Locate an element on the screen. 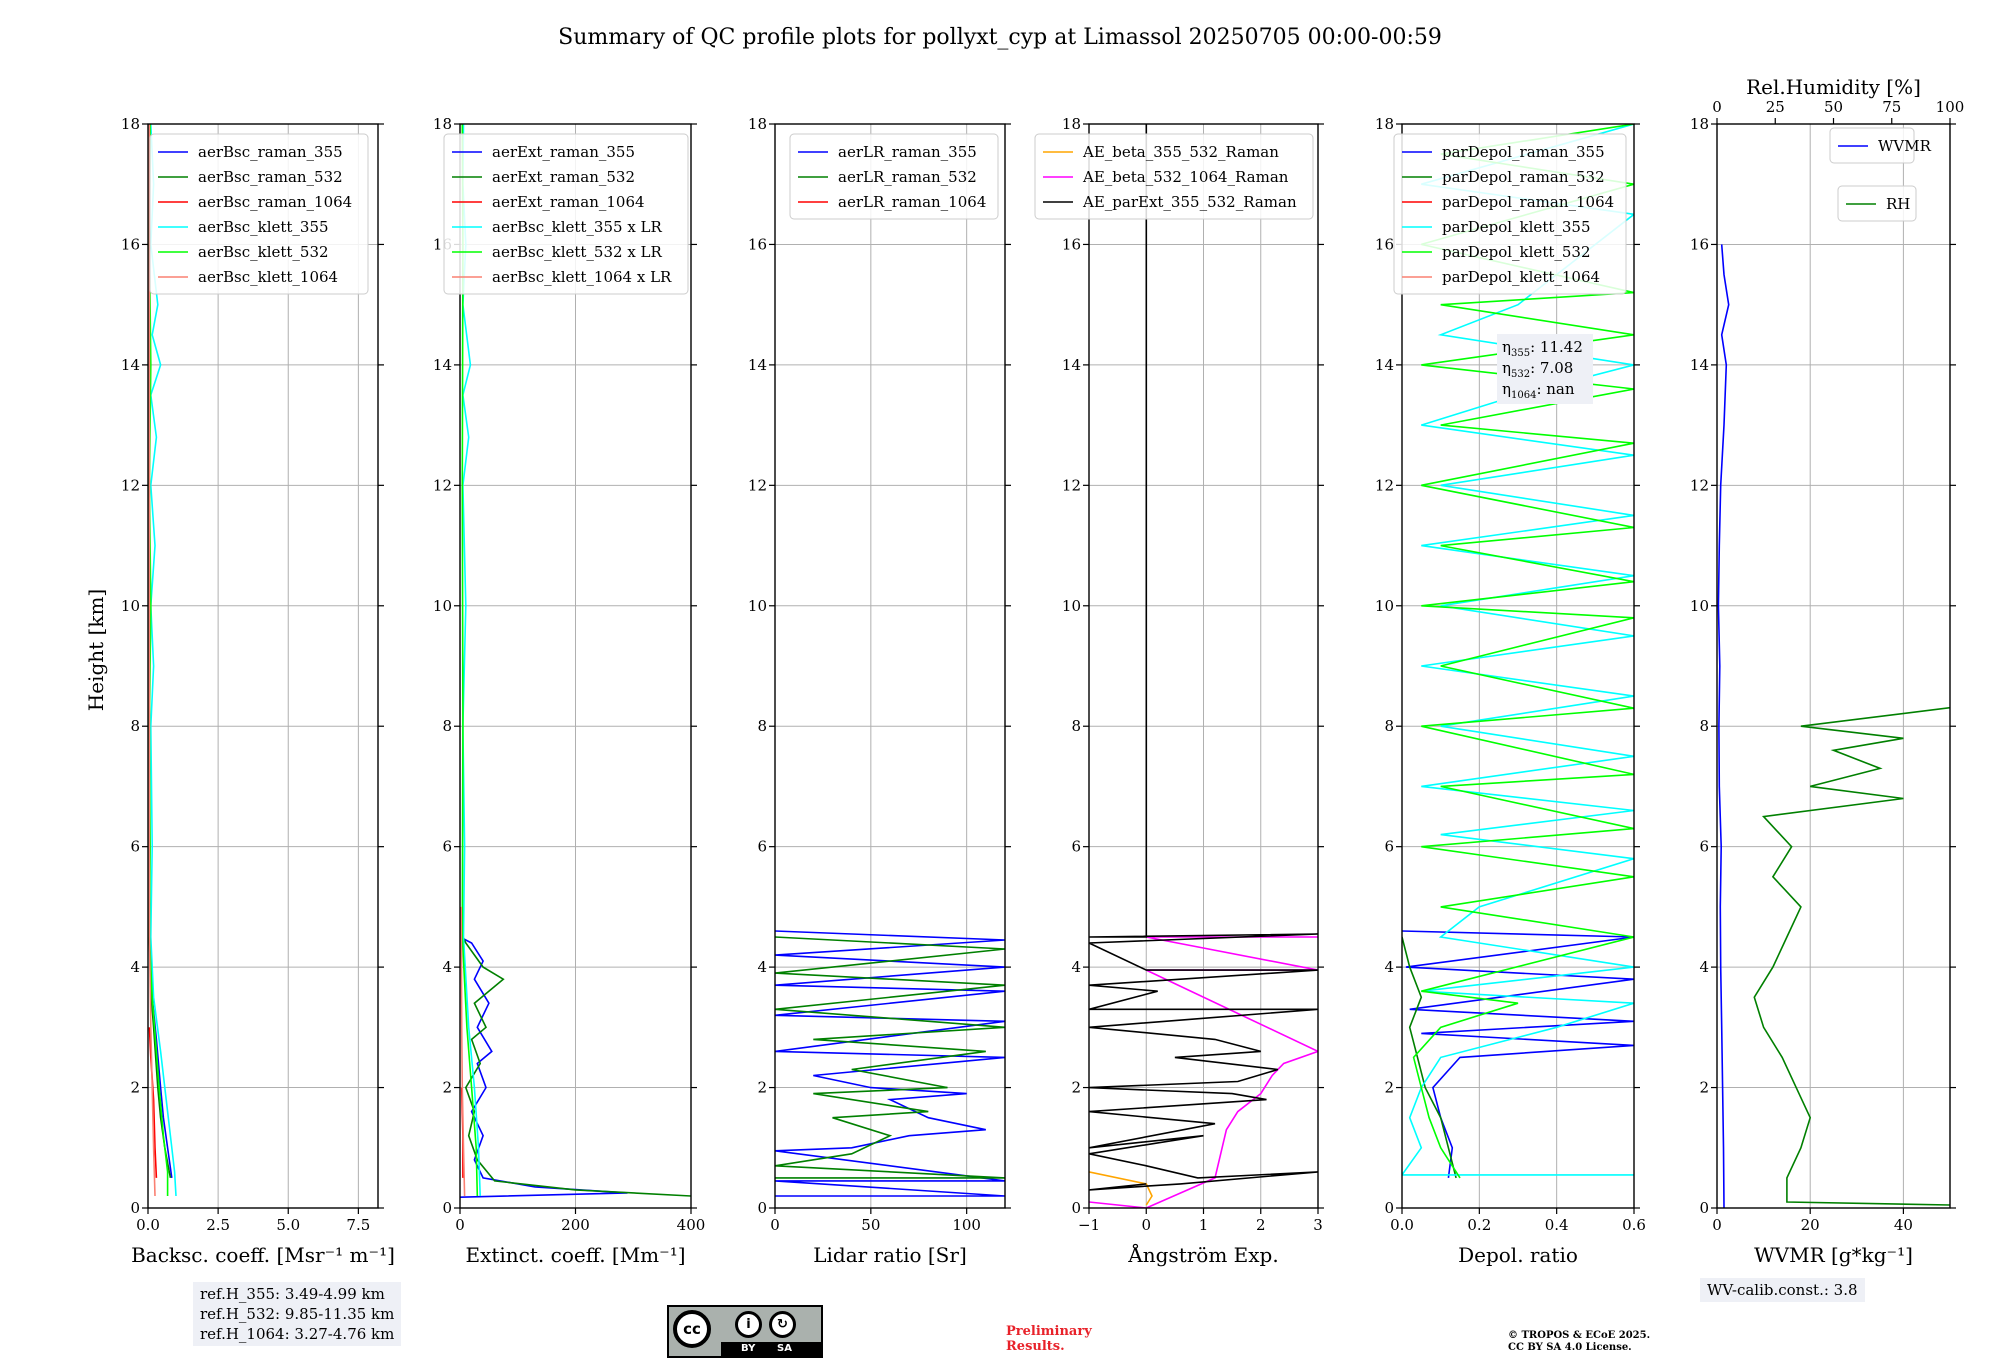 The width and height of the screenshot is (2000, 1360). copyright-line-1: © TROPOS & ECoE 2025. is located at coordinates (1579, 1335).